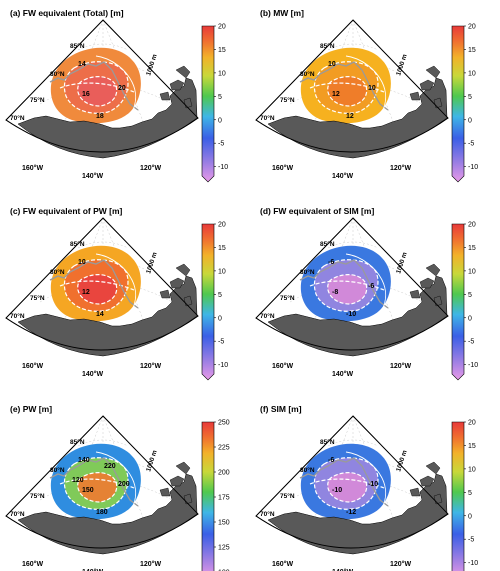  Describe the element at coordinates (84, 460) in the screenshot. I see `contour-label: 140` at that location.